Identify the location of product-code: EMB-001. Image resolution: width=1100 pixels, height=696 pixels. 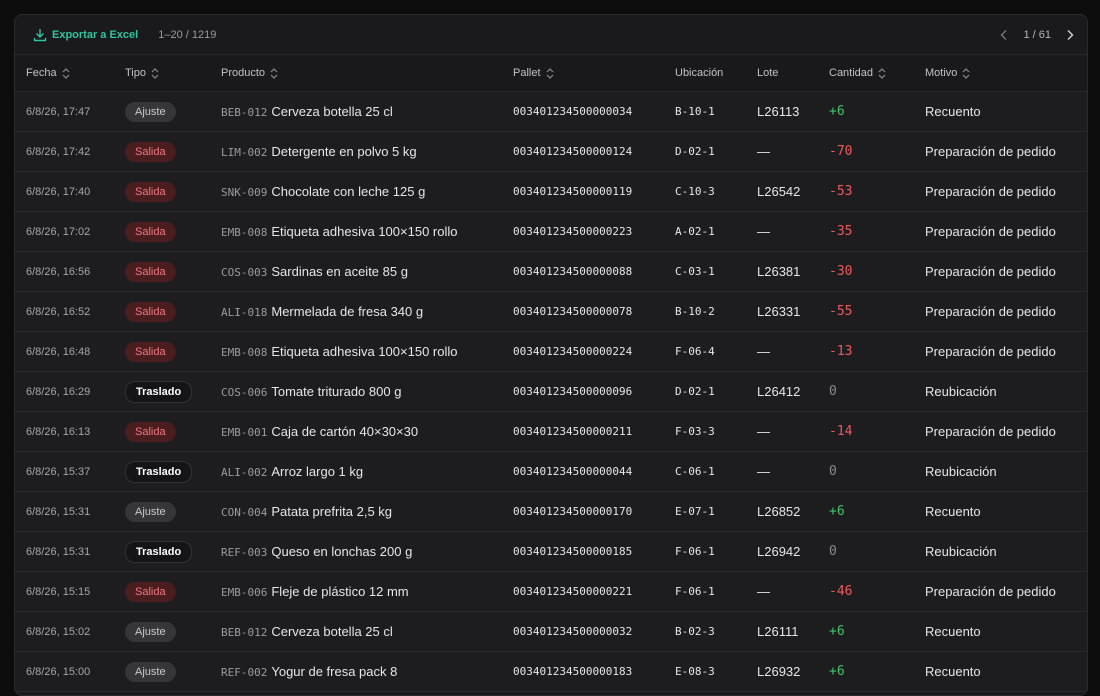
(244, 432).